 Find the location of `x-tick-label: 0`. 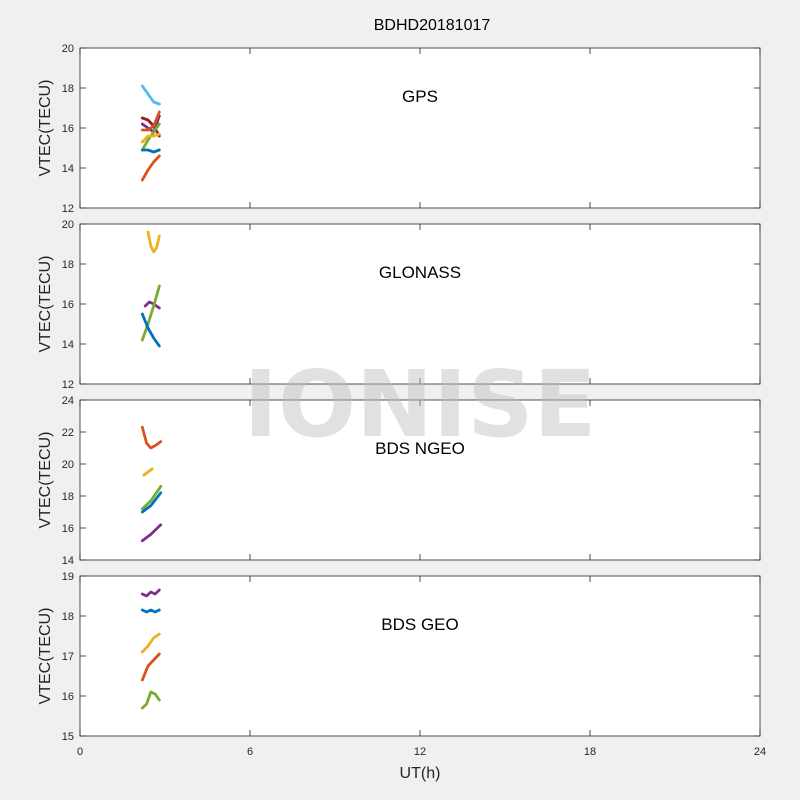

x-tick-label: 0 is located at coordinates (80, 752).